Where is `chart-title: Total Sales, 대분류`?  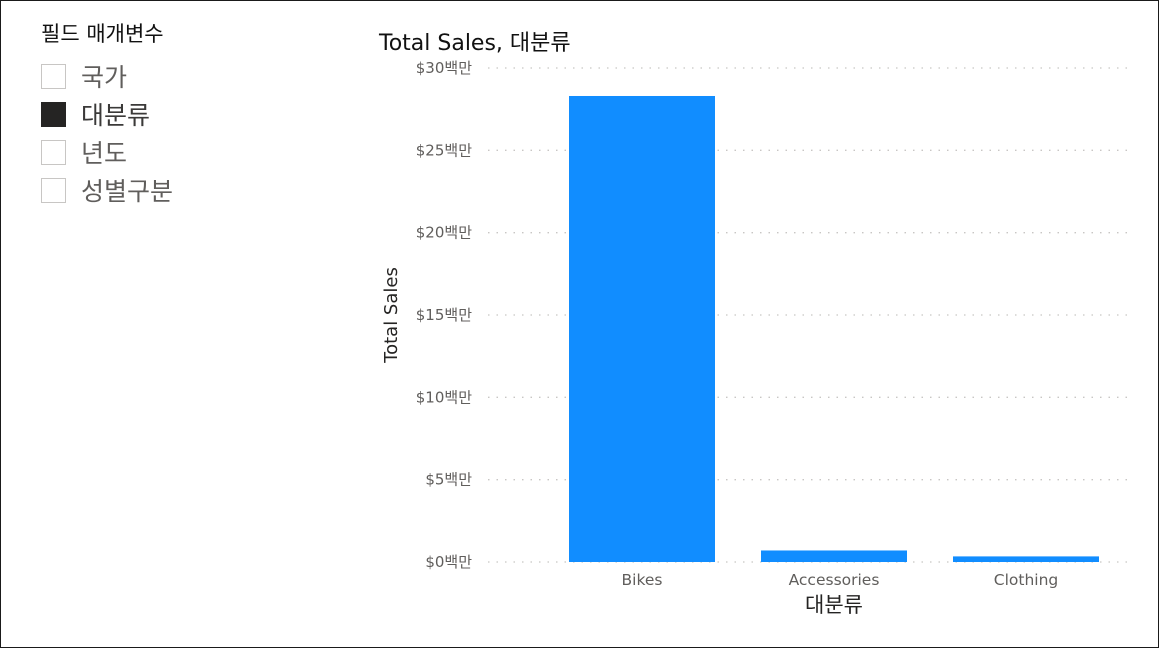
chart-title: Total Sales, 대분류 is located at coordinates (475, 43).